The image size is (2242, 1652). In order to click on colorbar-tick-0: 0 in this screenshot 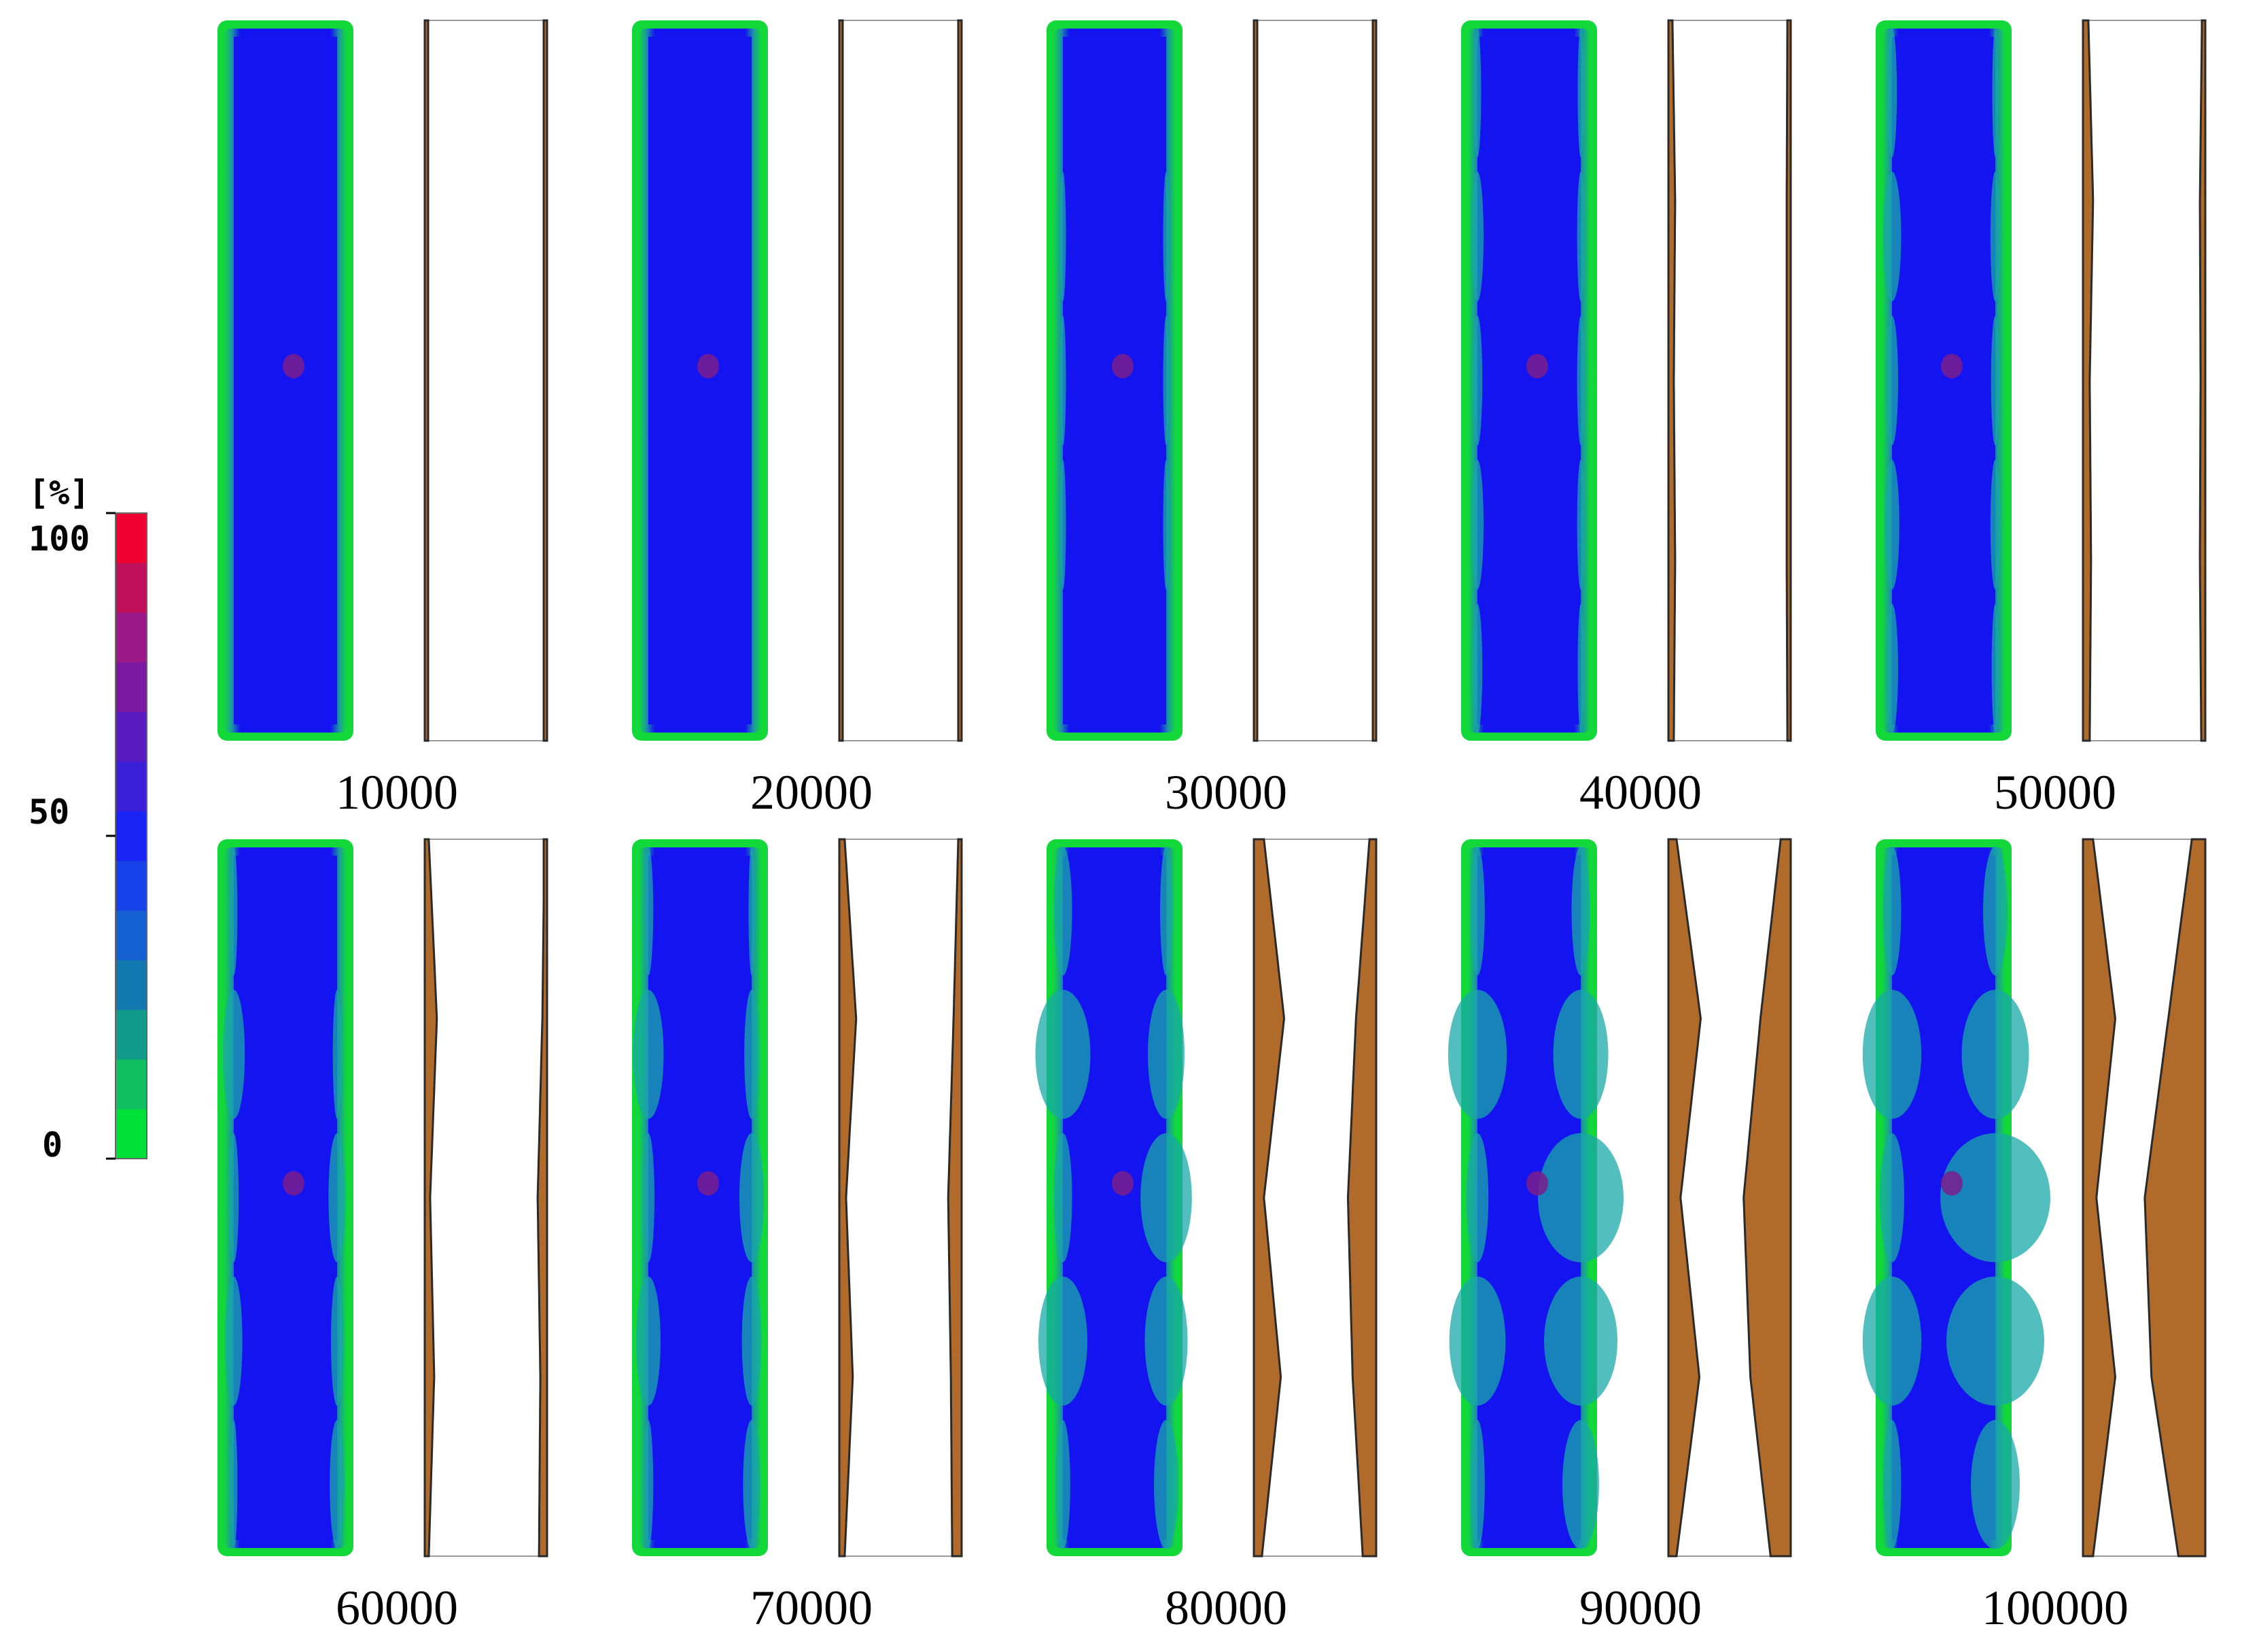, I will do `click(52, 1145)`.